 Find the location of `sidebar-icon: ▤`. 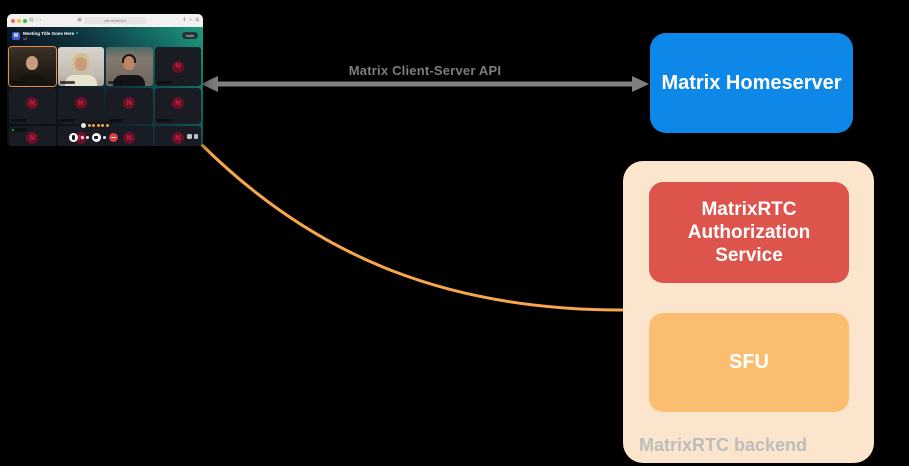

sidebar-icon: ▤ is located at coordinates (31, 20).